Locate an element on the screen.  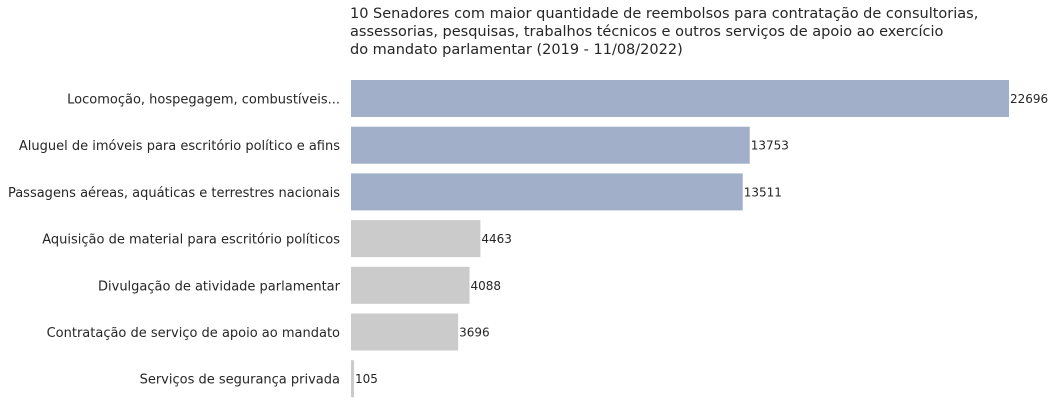
value-label-3: 13511 is located at coordinates (763, 192).